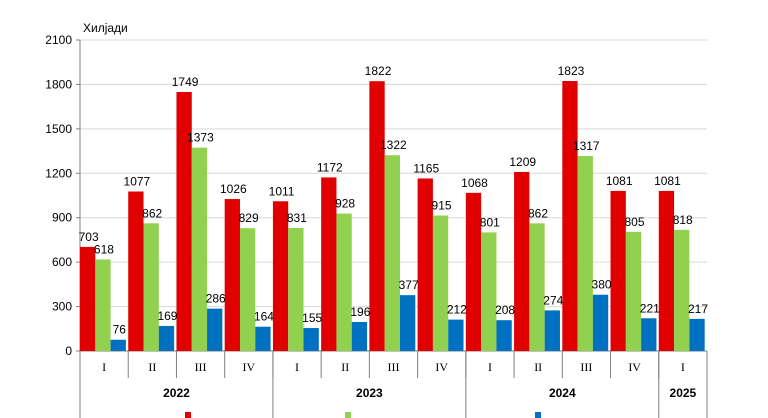 This screenshot has width=768, height=418. Describe the element at coordinates (586, 146) in the screenshot. I see `data-label: 1317` at that location.